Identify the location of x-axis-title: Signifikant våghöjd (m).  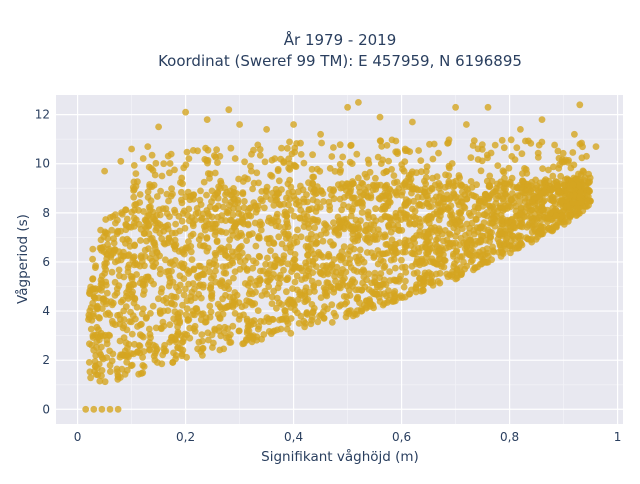
(340, 456).